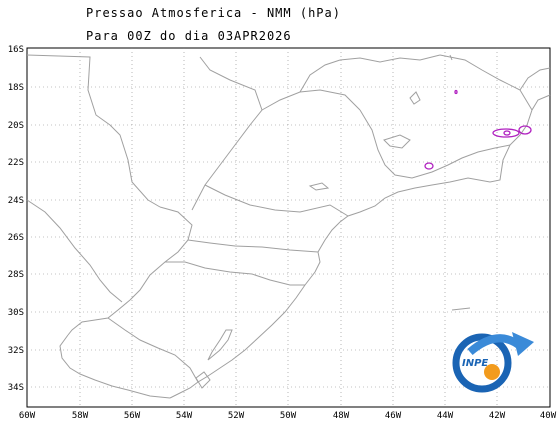 This screenshot has width=560, height=430. What do you see at coordinates (445, 416) in the screenshot?
I see `lon-tick: 44W` at bounding box center [445, 416].